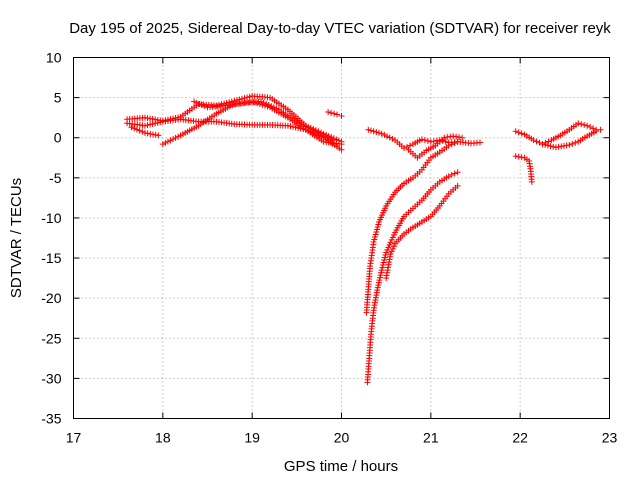 The height and width of the screenshot is (480, 640). I want to click on y-axis-label: SDTVAR / TECUs, so click(16, 238).